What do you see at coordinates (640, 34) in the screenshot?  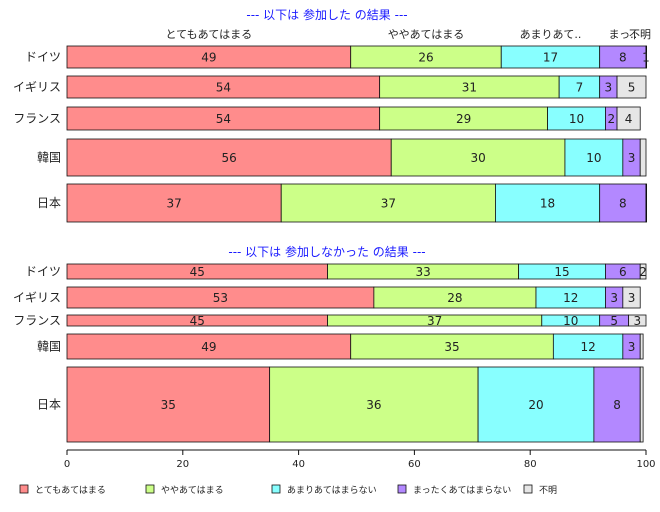 I see `top-category-label: 不明` at bounding box center [640, 34].